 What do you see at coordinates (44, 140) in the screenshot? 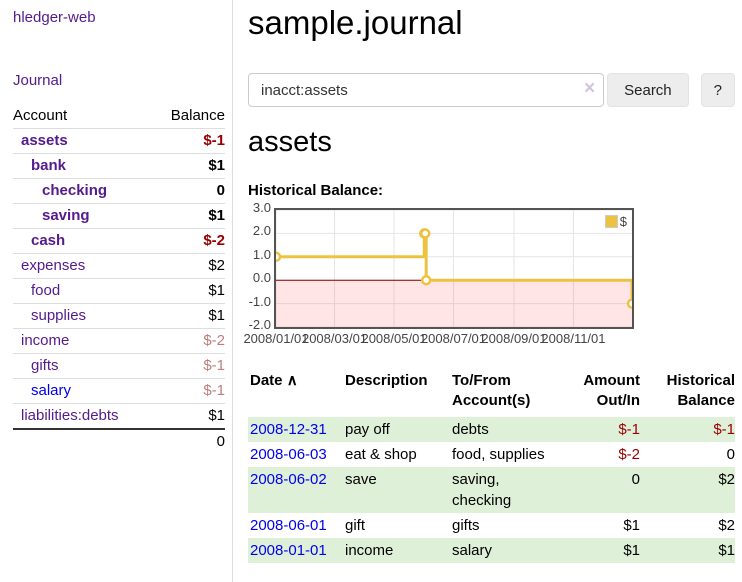
I see `sidebar-account-link-assets: assets` at bounding box center [44, 140].